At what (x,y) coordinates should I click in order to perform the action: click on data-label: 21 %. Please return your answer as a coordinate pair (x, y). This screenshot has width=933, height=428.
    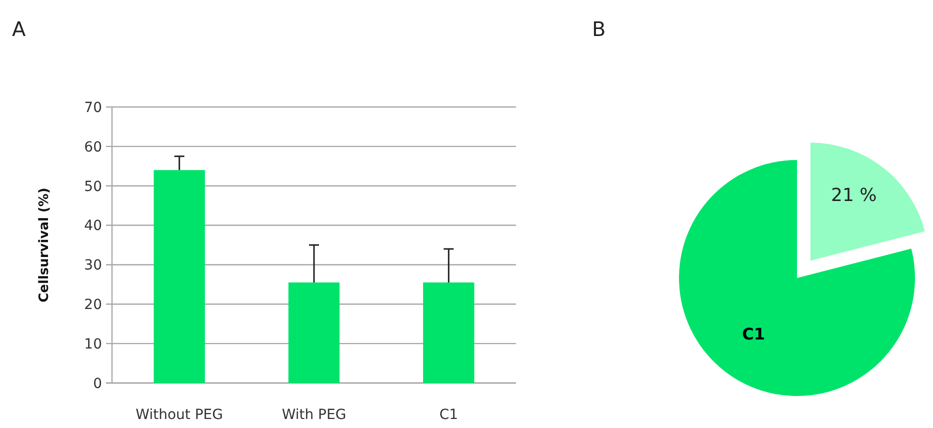
    Looking at the image, I should click on (854, 195).